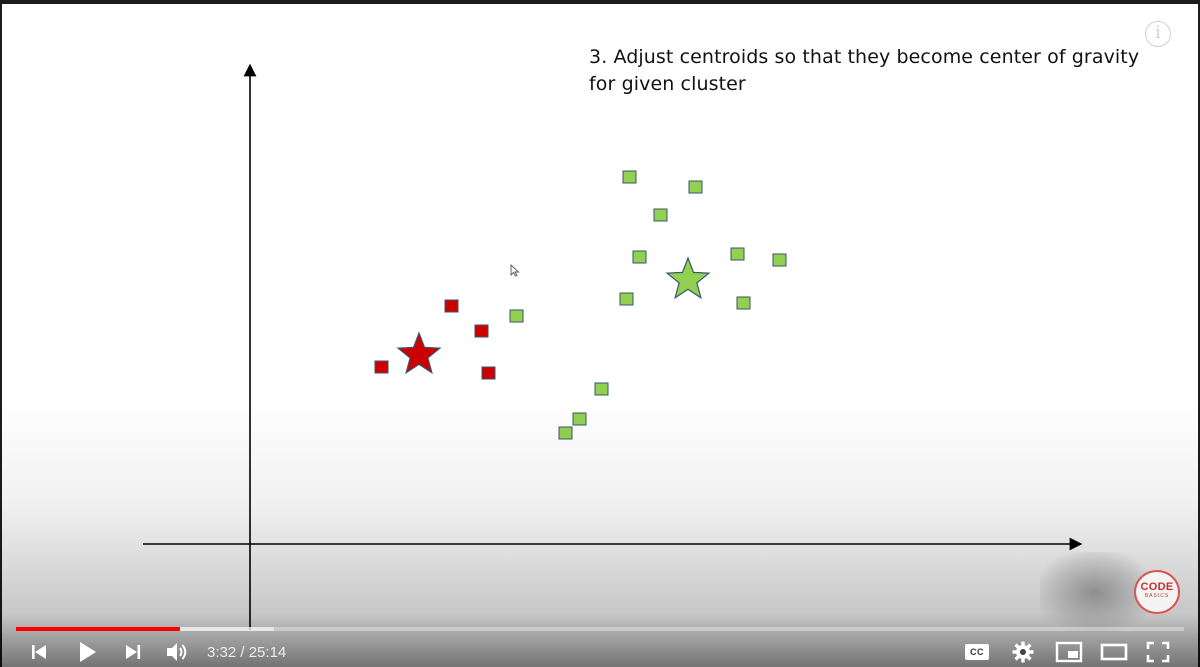  I want to click on info-button: i, so click(1158, 34).